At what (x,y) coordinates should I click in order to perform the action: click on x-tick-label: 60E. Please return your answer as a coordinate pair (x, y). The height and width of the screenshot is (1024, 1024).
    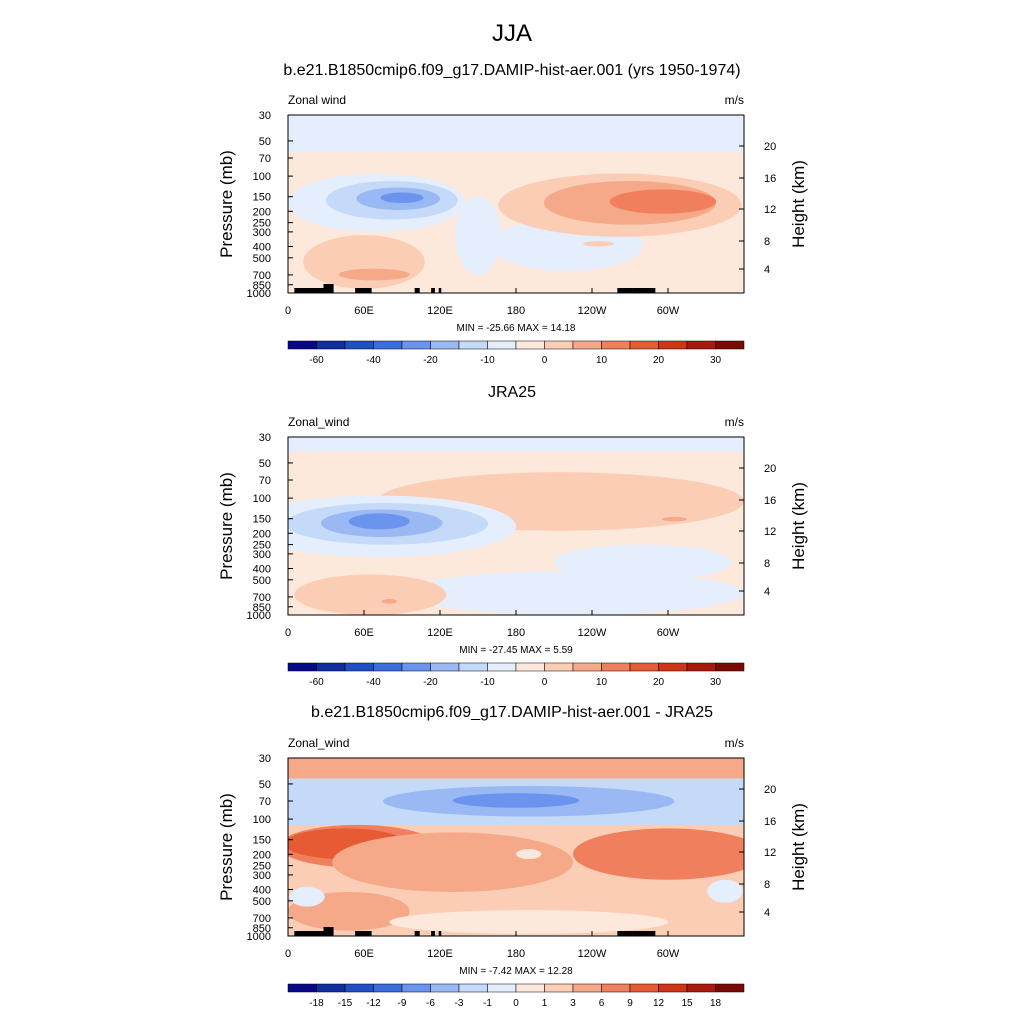
    Looking at the image, I should click on (364, 311).